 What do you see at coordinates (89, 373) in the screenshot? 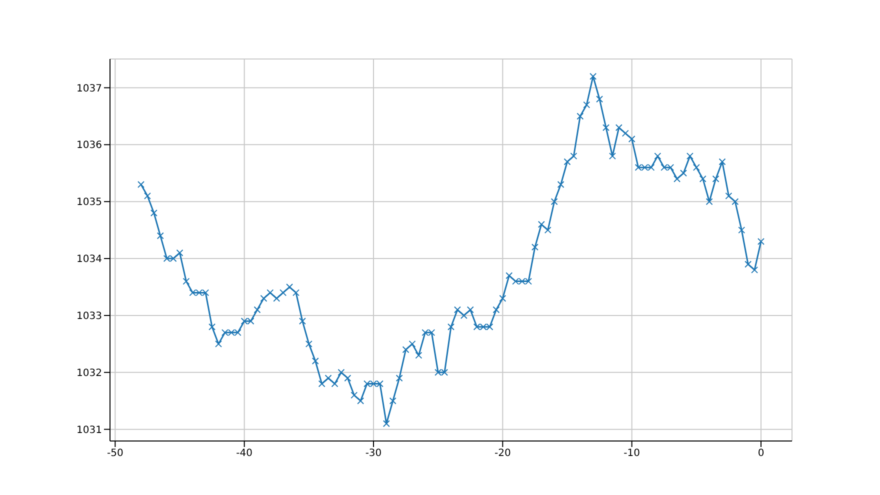
I see `y-tick-label: 1032` at bounding box center [89, 373].